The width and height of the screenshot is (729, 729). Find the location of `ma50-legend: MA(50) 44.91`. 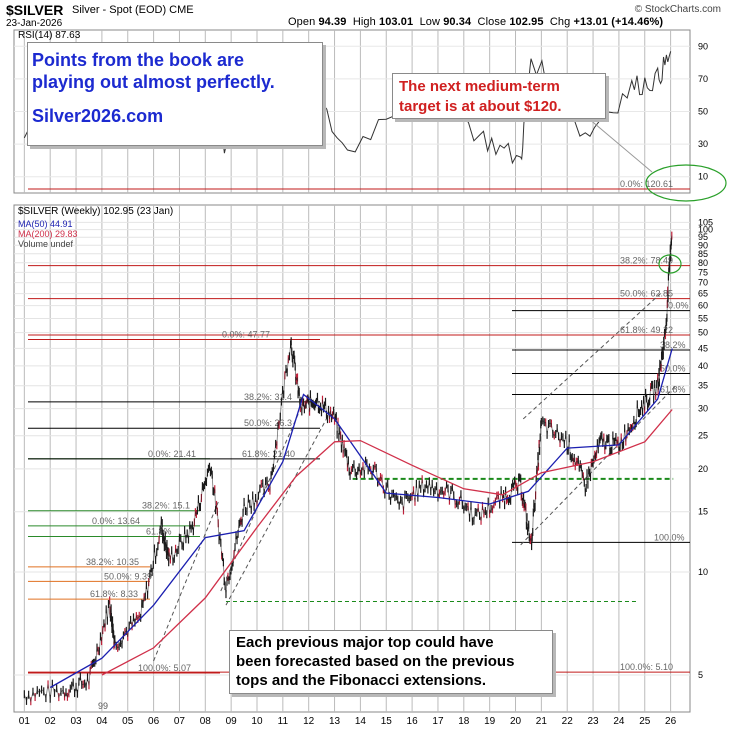

ma50-legend: MA(50) 44.91 is located at coordinates (45, 224).